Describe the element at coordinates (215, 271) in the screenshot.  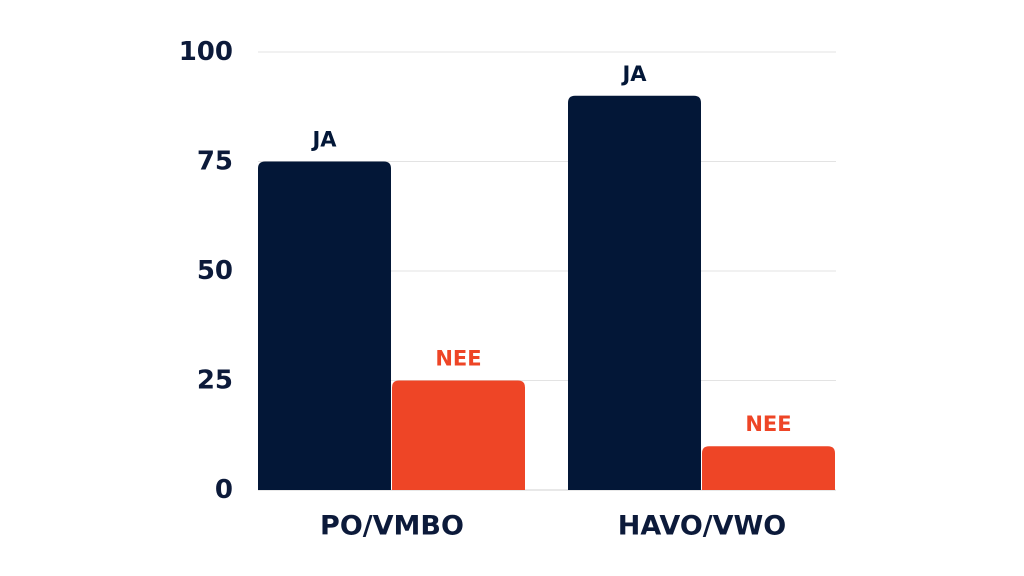
I see `y-tick-label: 50` at that location.